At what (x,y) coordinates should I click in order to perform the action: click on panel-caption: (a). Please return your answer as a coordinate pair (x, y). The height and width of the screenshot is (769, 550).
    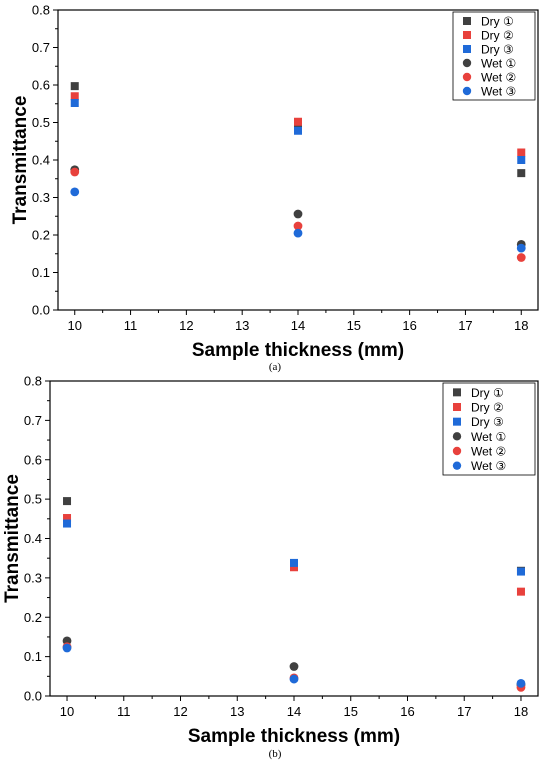
    Looking at the image, I should click on (275, 367).